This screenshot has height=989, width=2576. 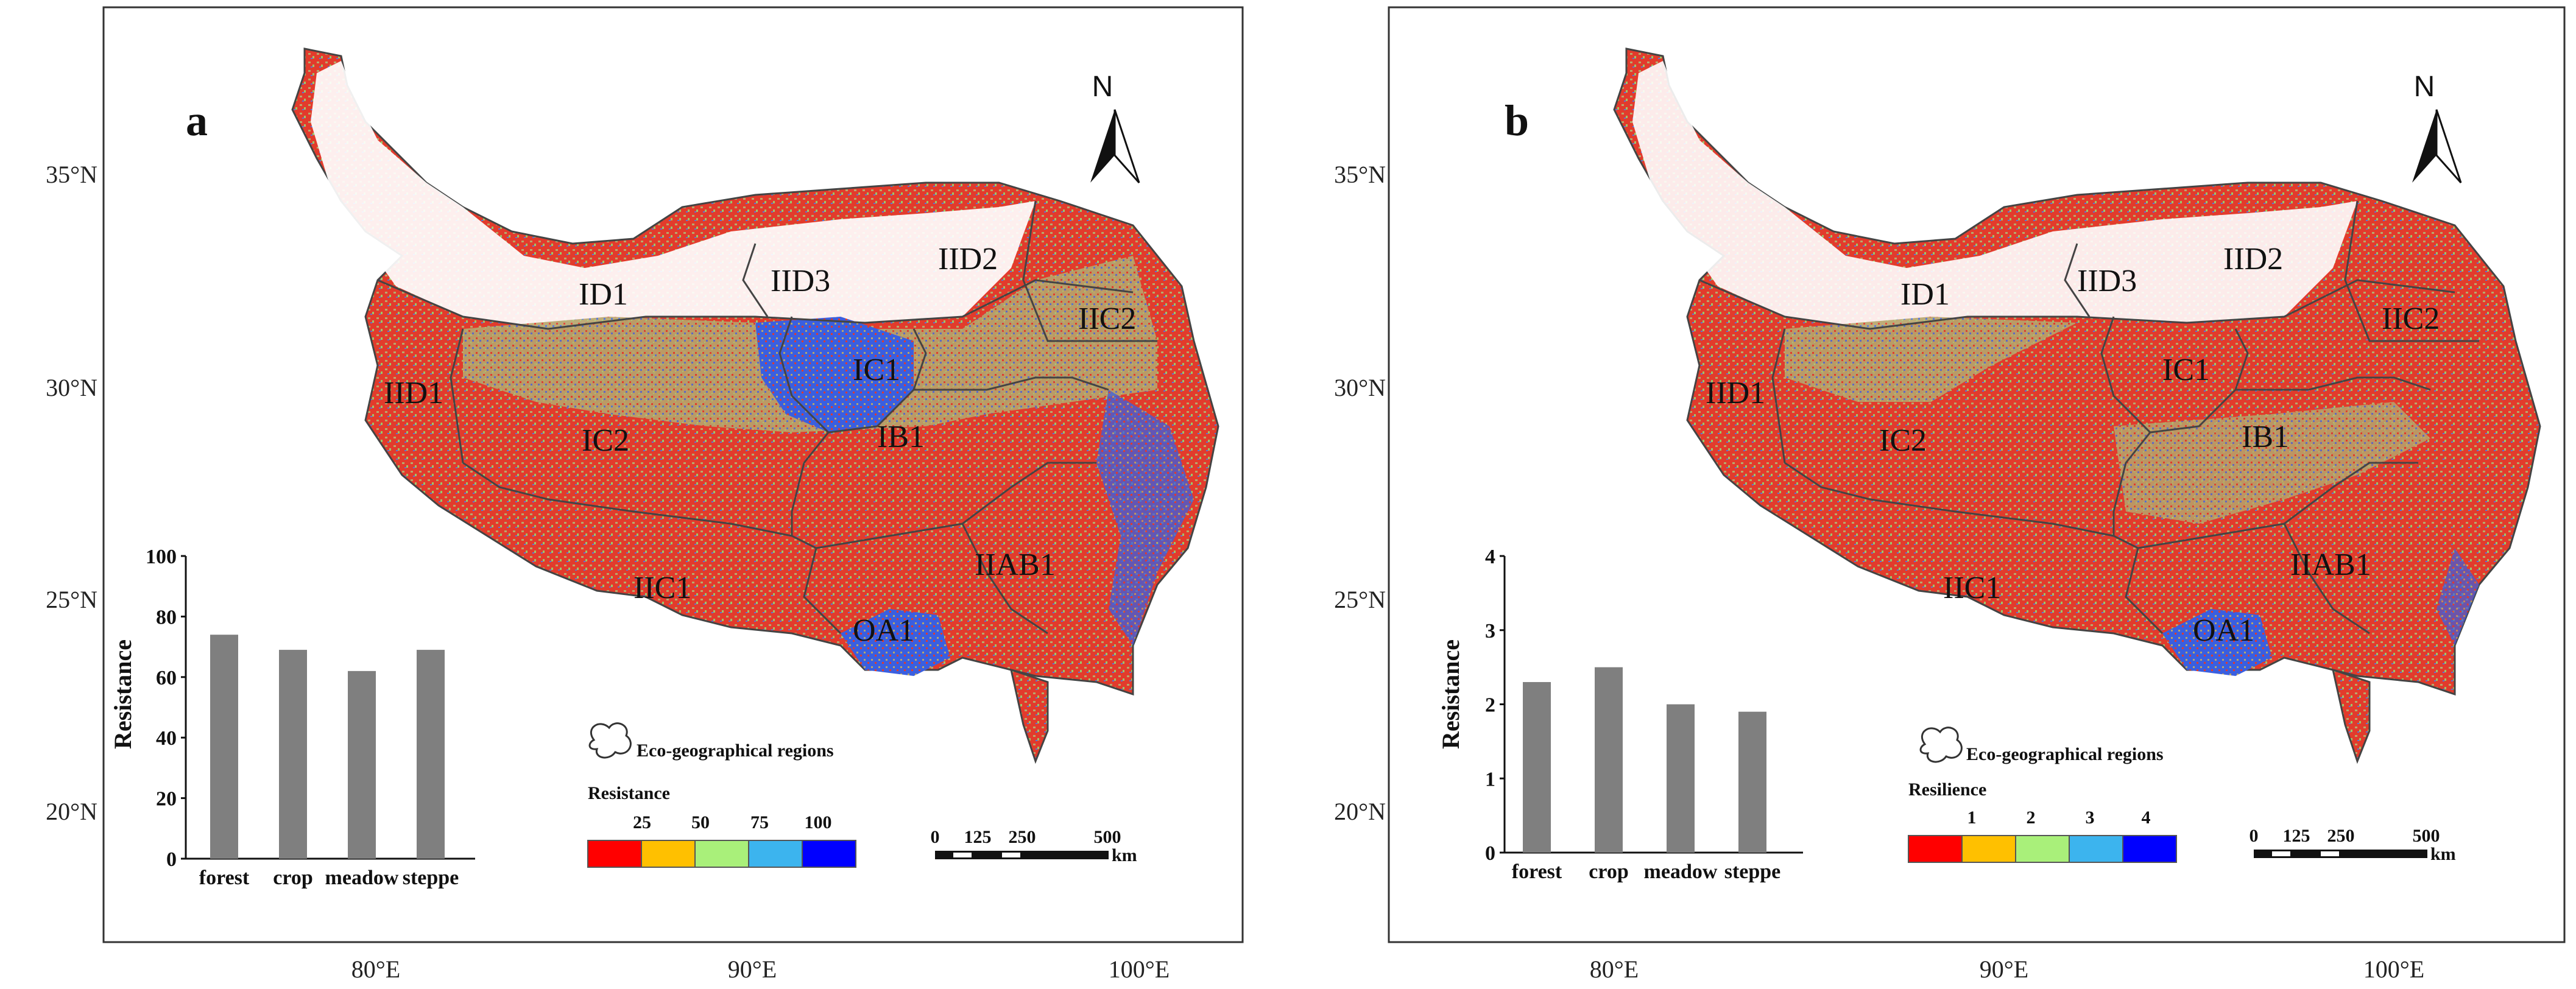 What do you see at coordinates (2107, 281) in the screenshot?
I see `region-label: IID3` at bounding box center [2107, 281].